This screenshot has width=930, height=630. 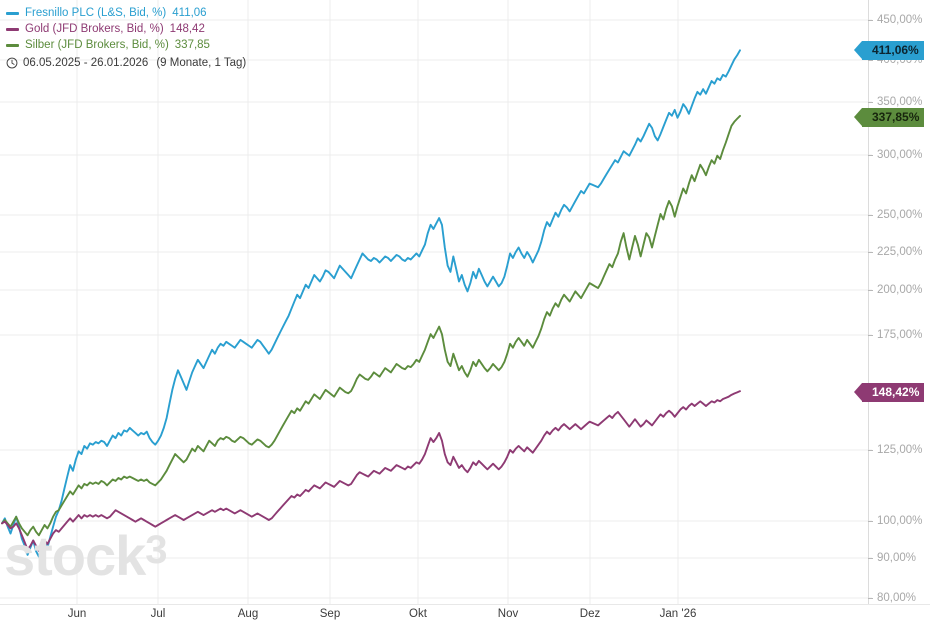 I want to click on y-tick-label: 175,00%, so click(x=900, y=335).